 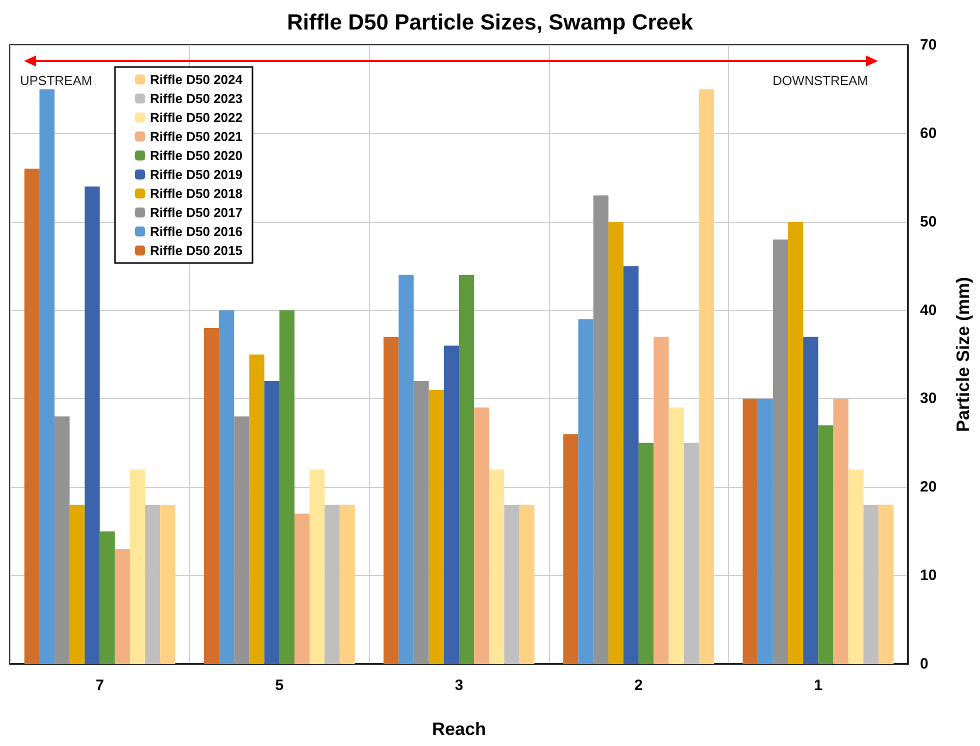 I want to click on x-tick-label: 3, so click(x=459, y=685).